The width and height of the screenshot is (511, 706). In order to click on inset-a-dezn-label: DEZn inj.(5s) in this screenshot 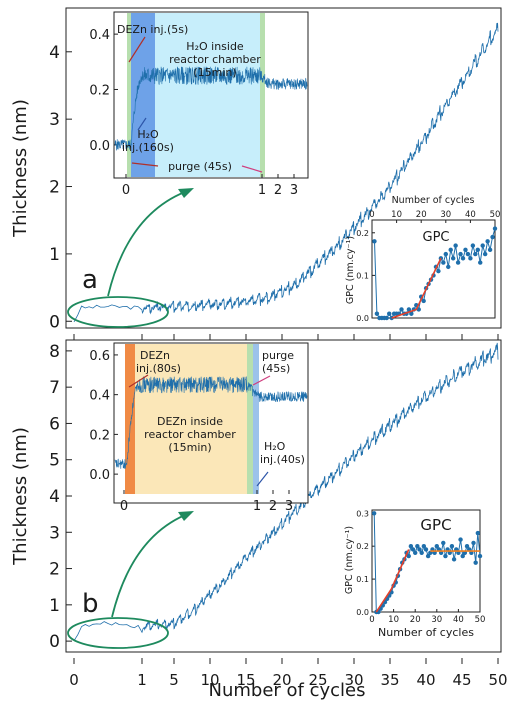, I will do `click(152, 29)`.